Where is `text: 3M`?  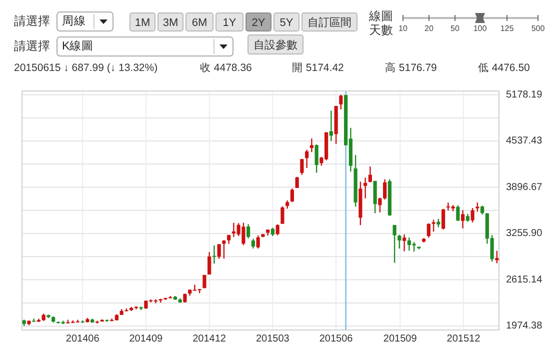 text: 3M is located at coordinates (170, 22).